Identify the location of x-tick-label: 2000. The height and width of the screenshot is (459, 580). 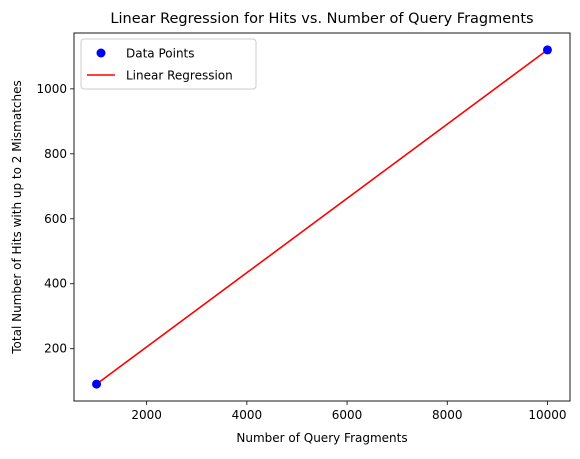
(146, 415).